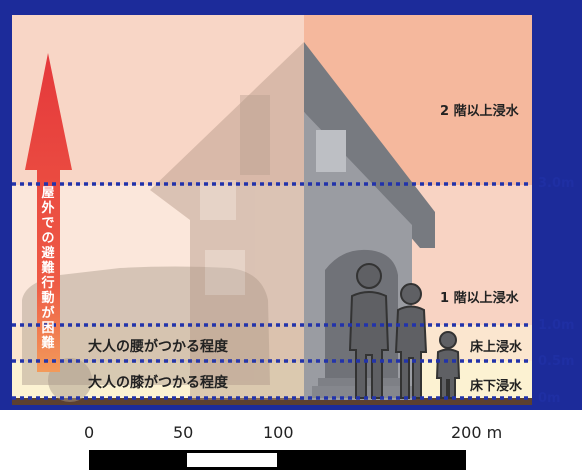 The image size is (582, 473). I want to click on frame-bottom, so click(291, 407).